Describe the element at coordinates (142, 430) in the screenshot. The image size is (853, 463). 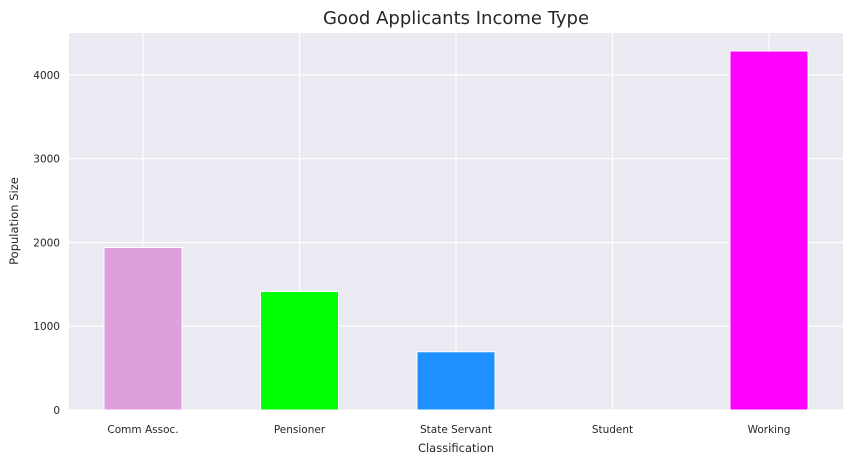
I see `x-tick-label: Comm Assoc.` at that location.